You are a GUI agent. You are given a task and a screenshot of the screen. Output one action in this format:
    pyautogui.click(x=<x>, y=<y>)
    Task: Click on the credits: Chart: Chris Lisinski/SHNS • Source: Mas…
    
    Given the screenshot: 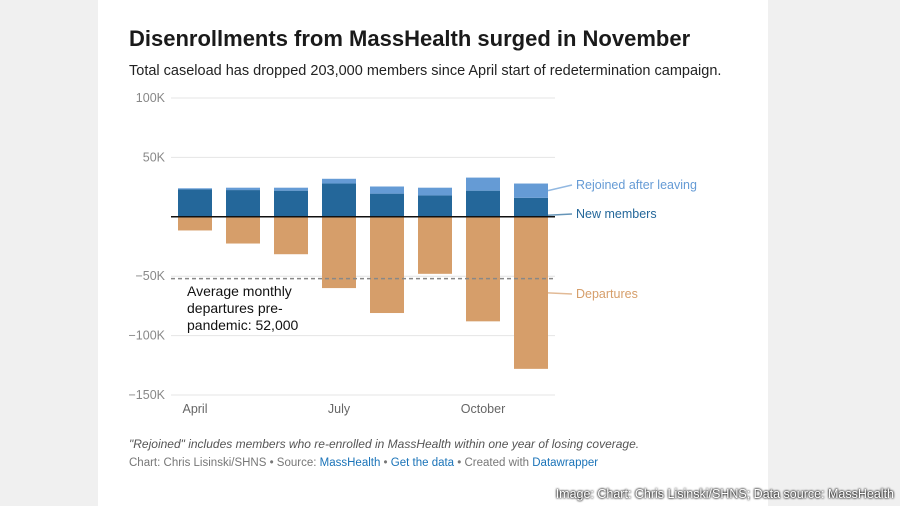 What is the action you would take?
    pyautogui.click(x=363, y=463)
    